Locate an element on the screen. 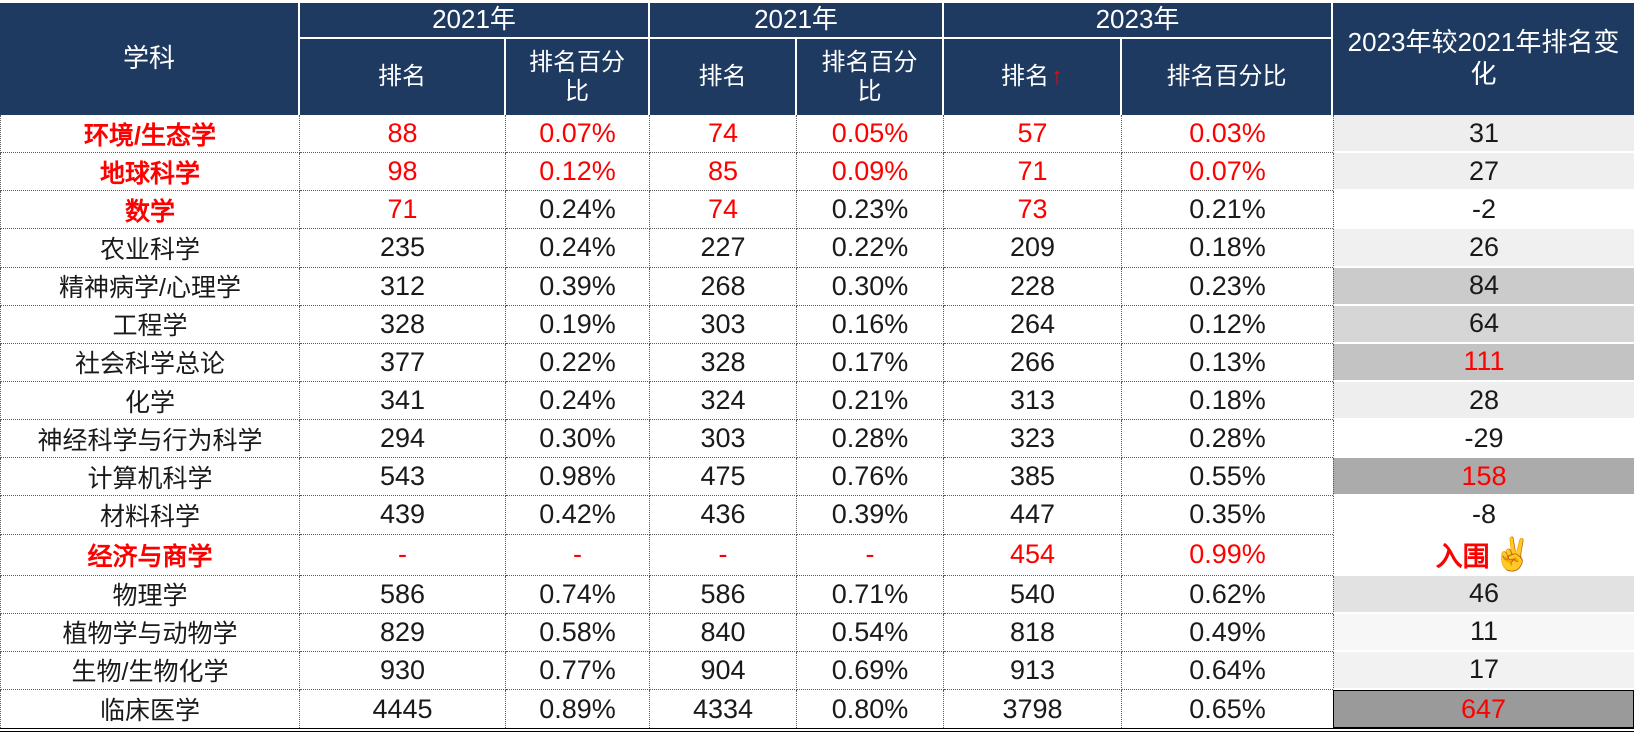 The image size is (1634, 732). rank-2023-cell: 313 is located at coordinates (1033, 401).